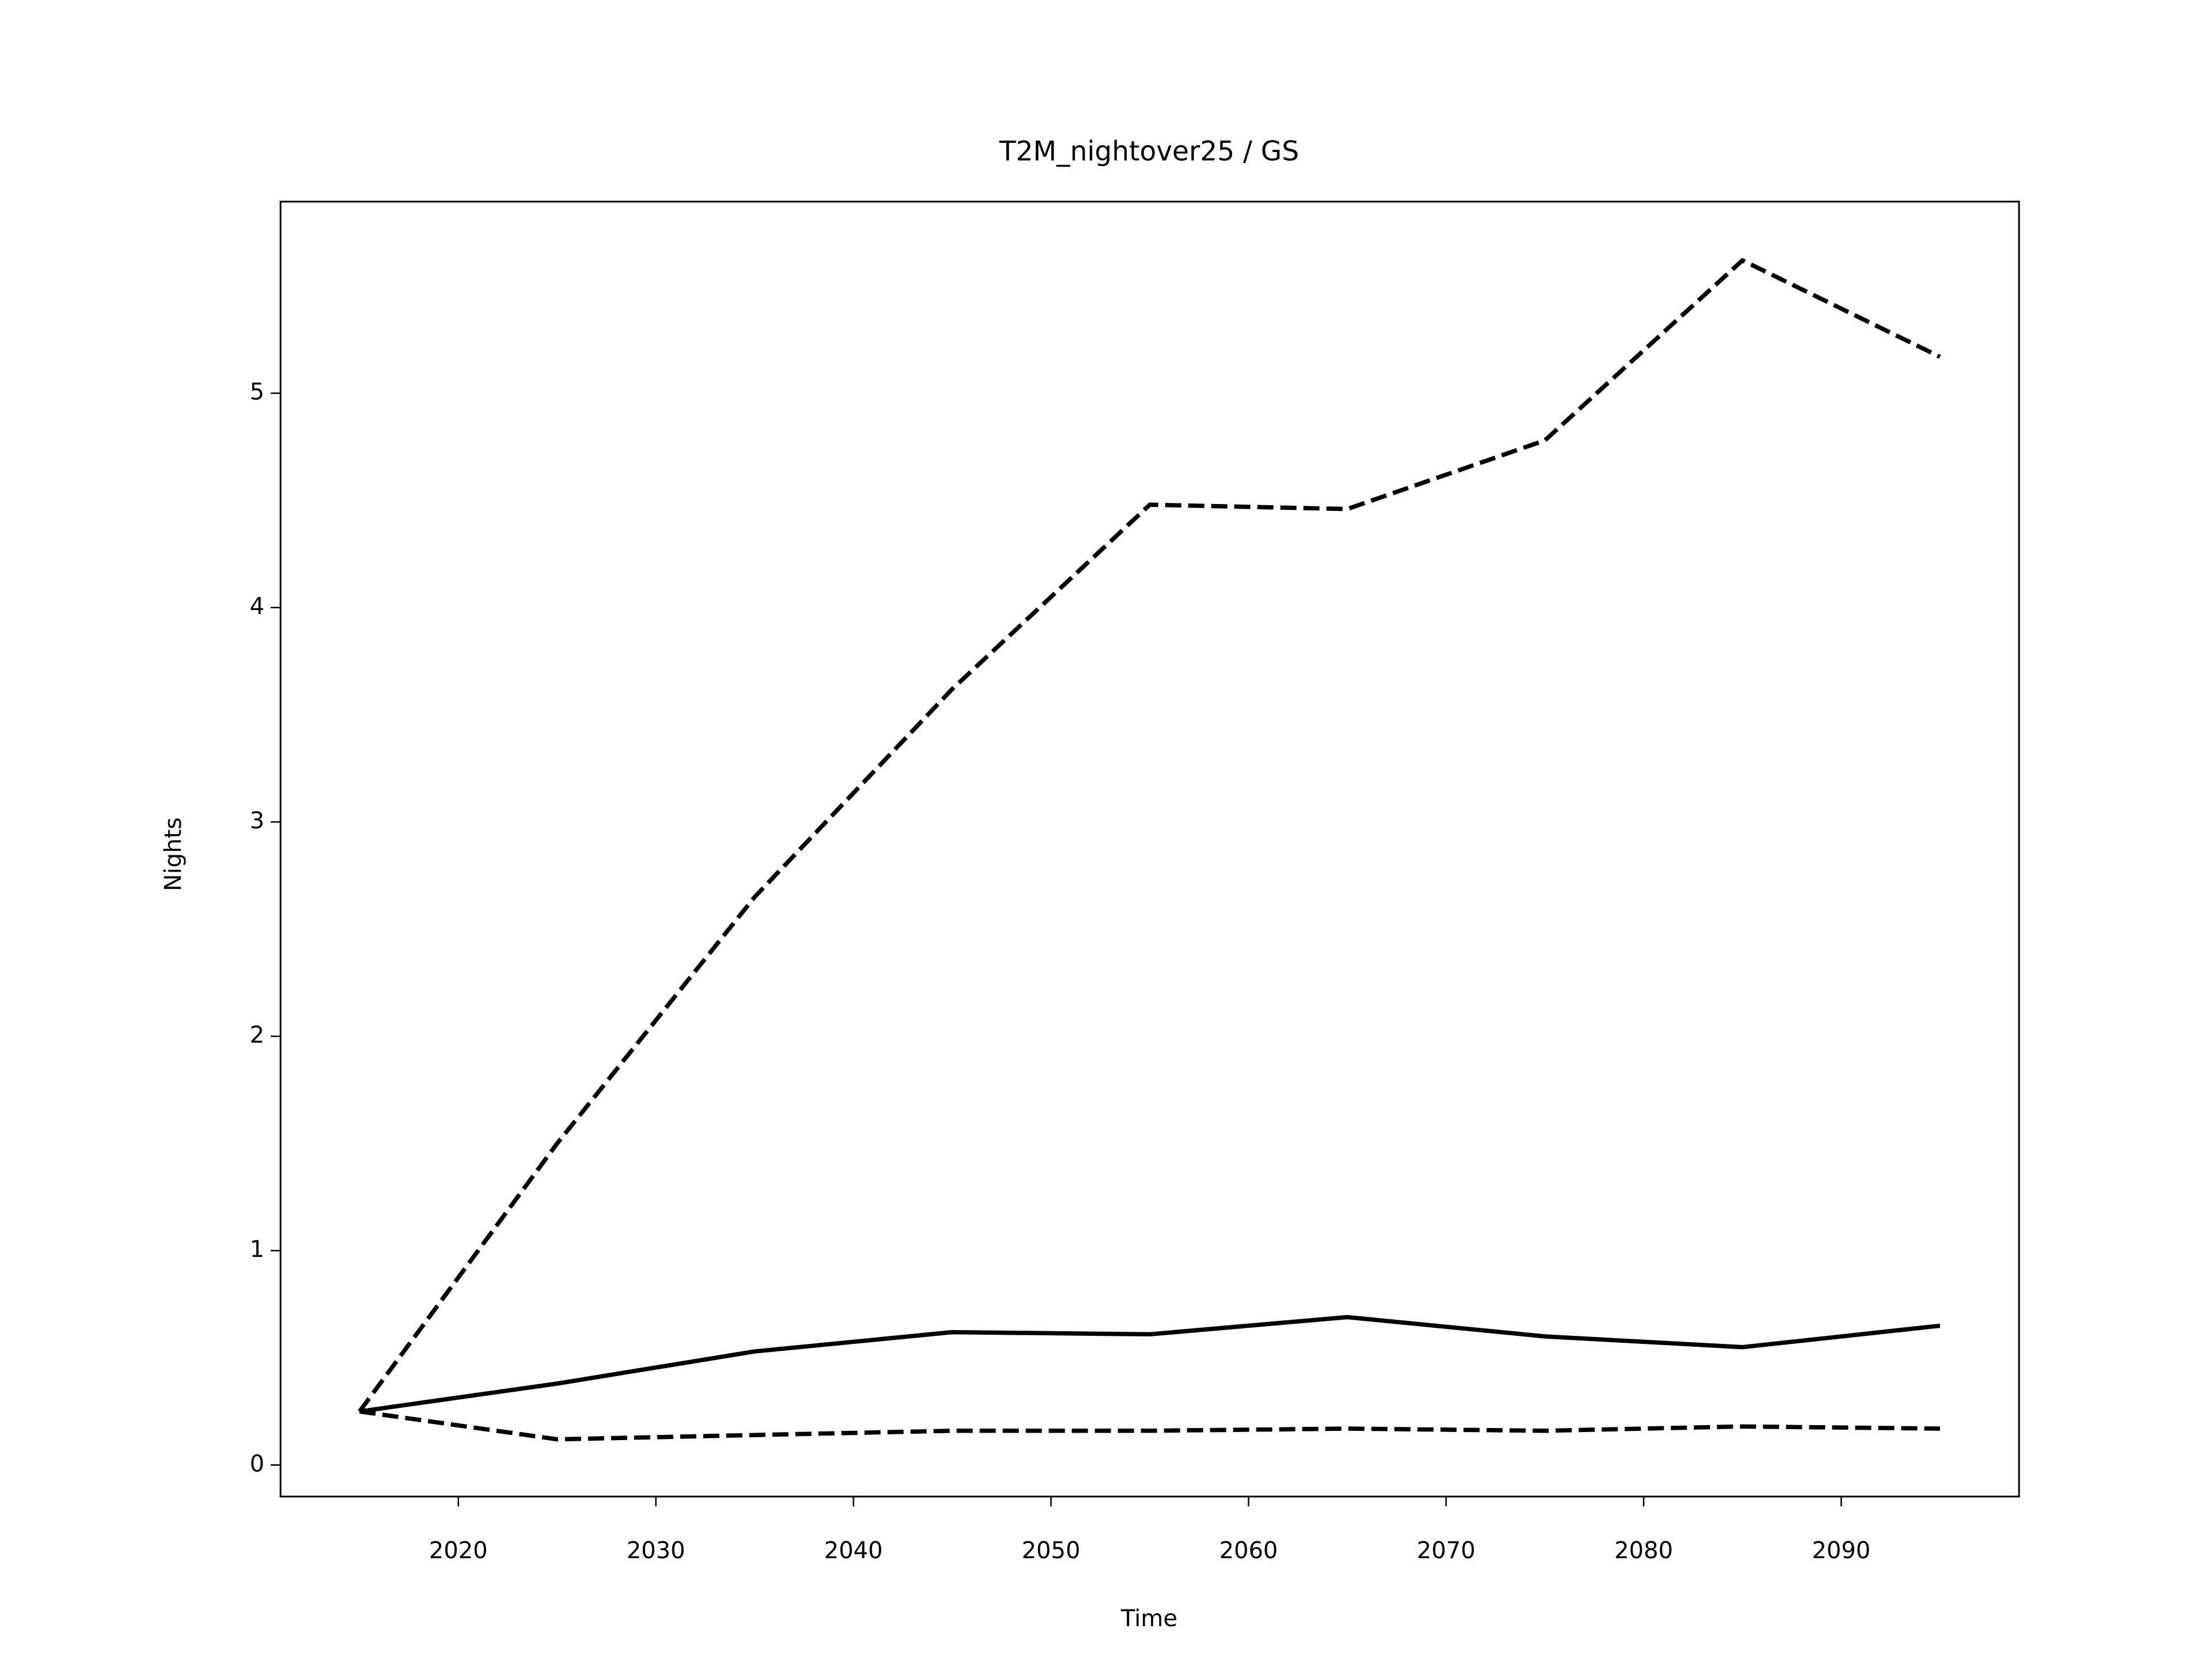 This screenshot has height=1659, width=2212. What do you see at coordinates (1841, 1550) in the screenshot?
I see `x-tick-label: 2090` at bounding box center [1841, 1550].